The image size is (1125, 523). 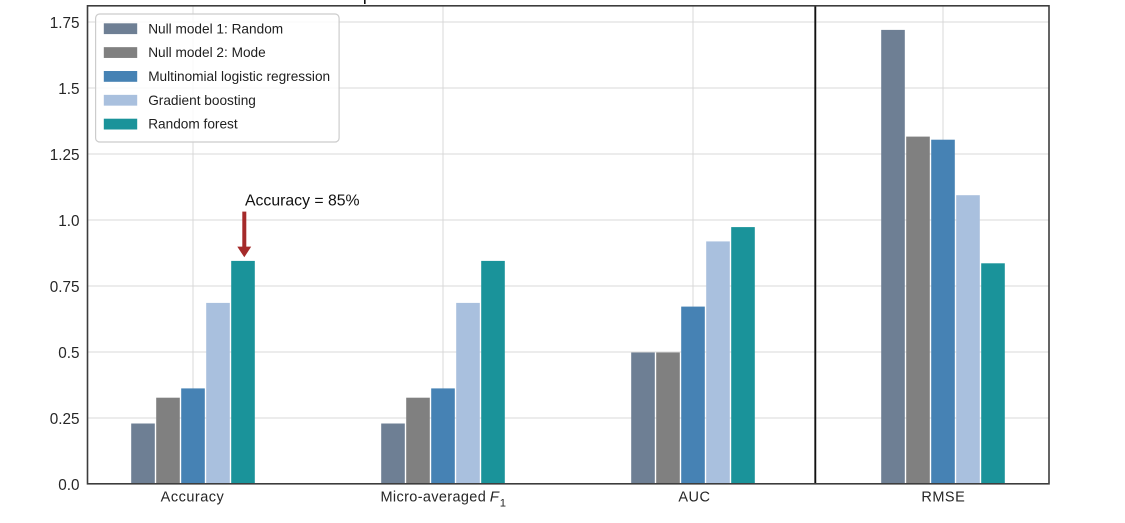 I want to click on svg-text: F, so click(x=495, y=497).